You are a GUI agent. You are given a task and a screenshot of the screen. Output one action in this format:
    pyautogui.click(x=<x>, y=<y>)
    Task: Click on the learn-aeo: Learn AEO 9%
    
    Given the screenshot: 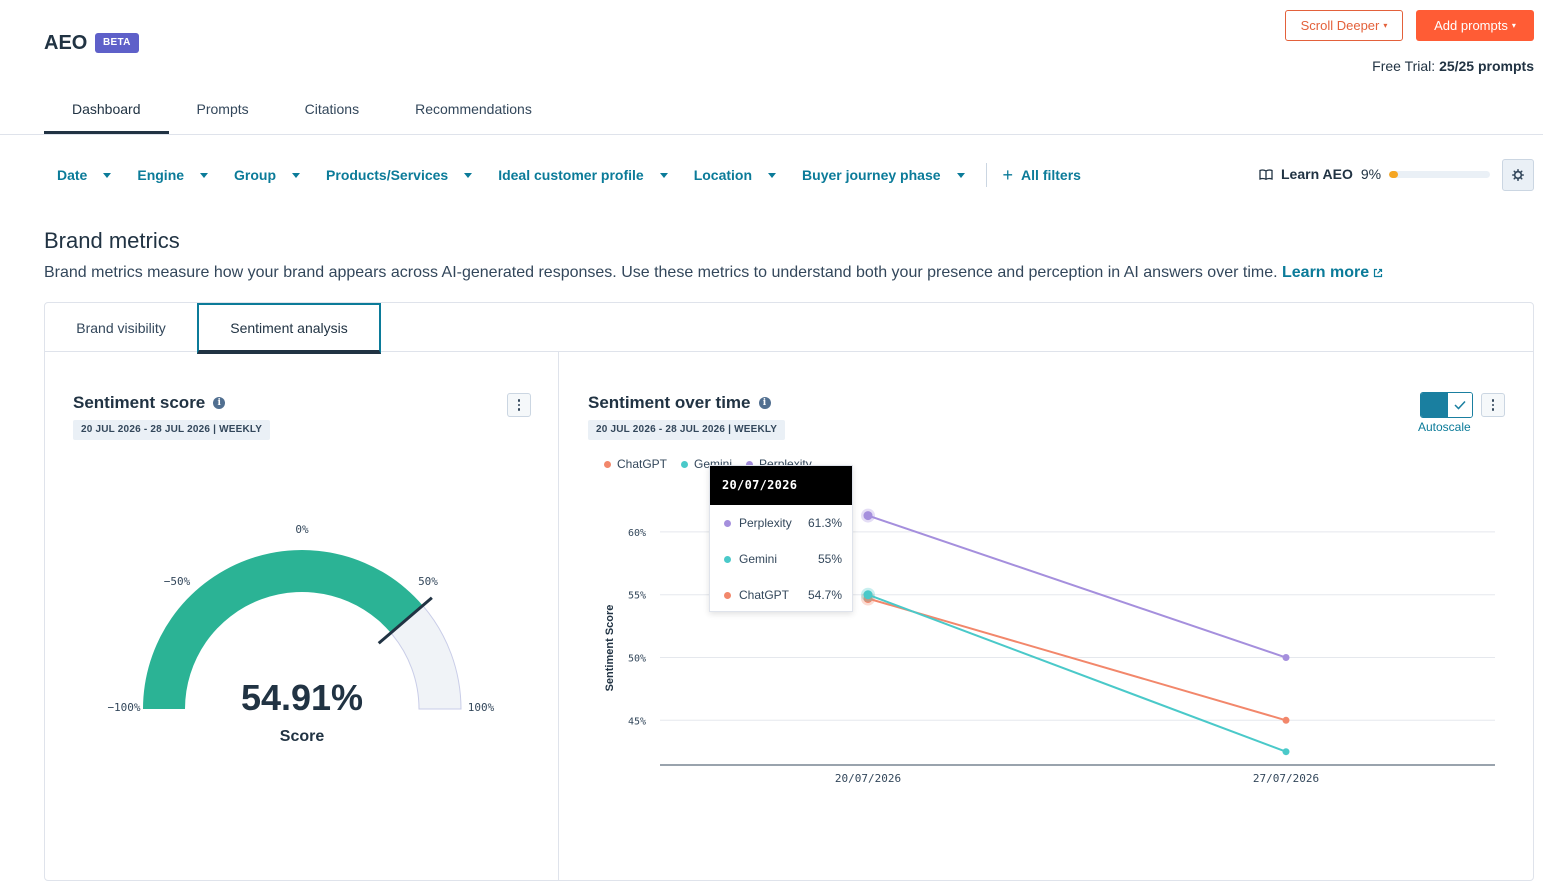 What is the action you would take?
    pyautogui.click(x=1320, y=174)
    